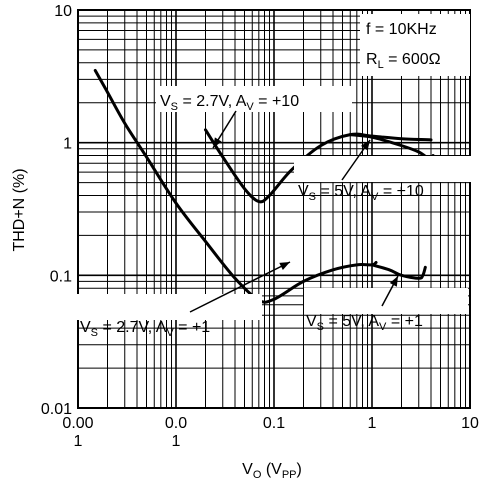  What do you see at coordinates (67, 144) in the screenshot?
I see `y-tick-label: 1` at bounding box center [67, 144].